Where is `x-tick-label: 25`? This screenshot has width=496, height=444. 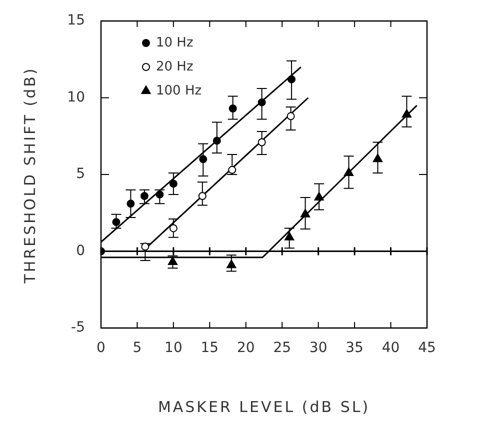
x-tick-label: 25 is located at coordinates (282, 348).